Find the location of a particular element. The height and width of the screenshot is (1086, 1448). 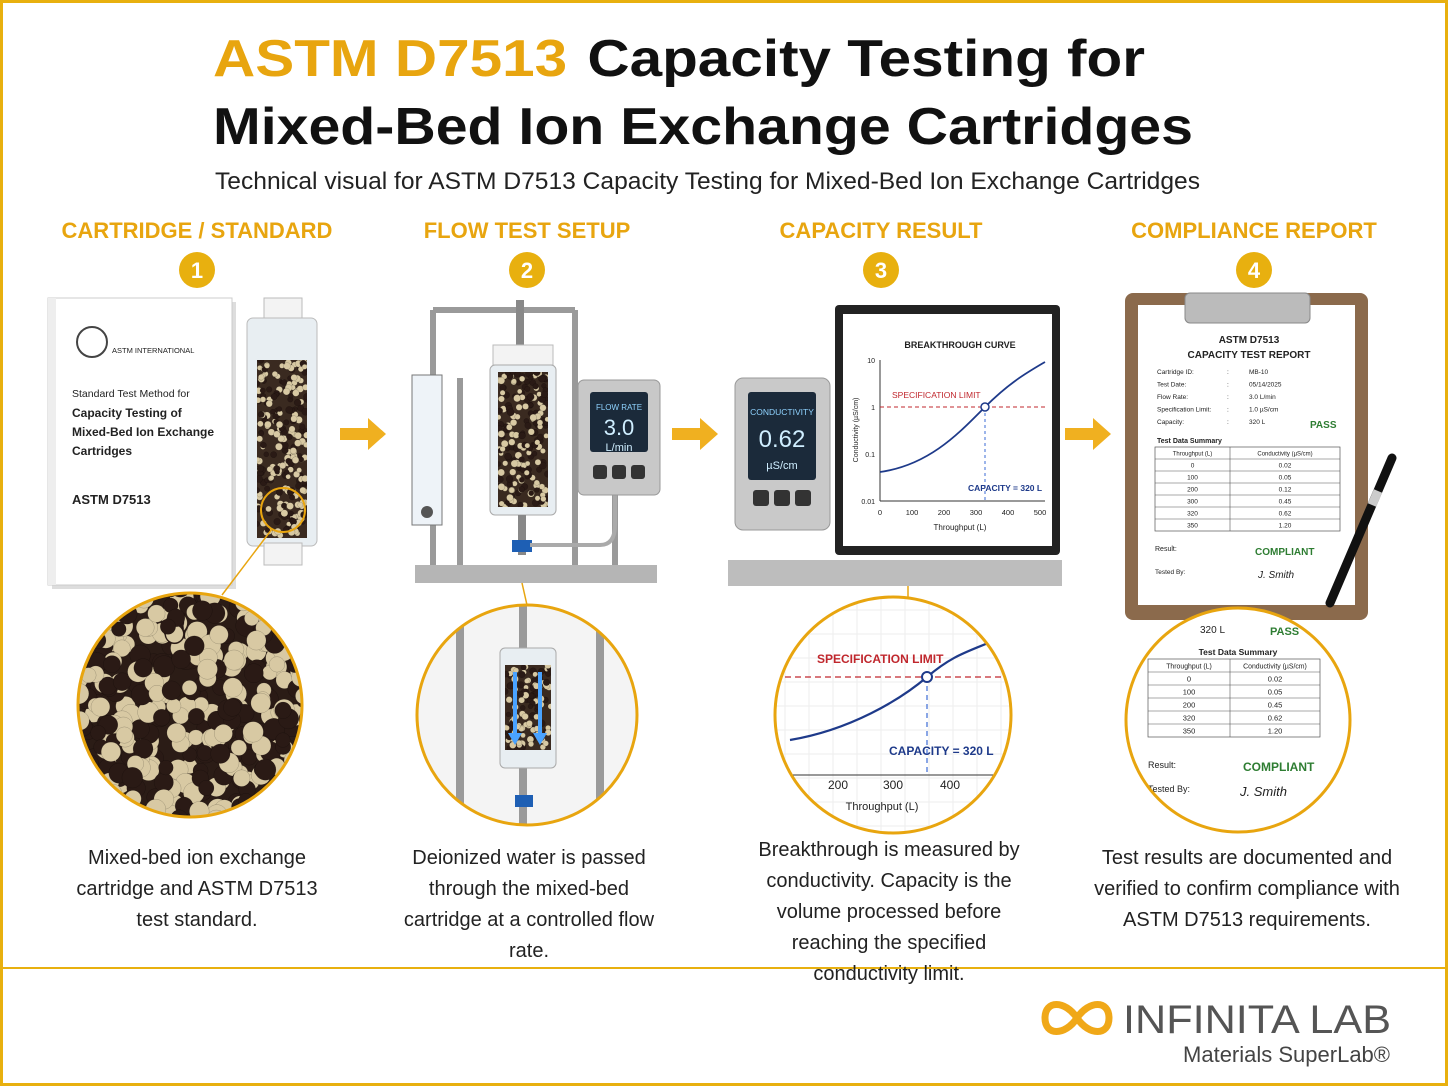

screen is located at coordinates (782, 436).